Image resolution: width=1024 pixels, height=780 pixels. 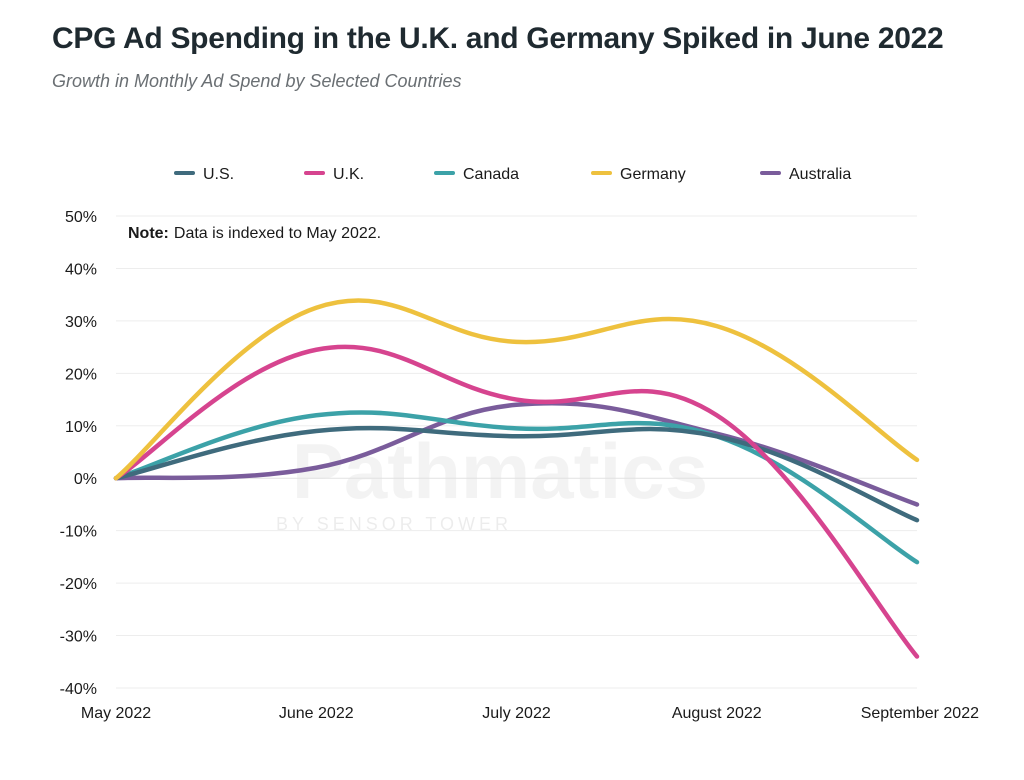 What do you see at coordinates (491, 174) in the screenshot?
I see `legend-label: Canada` at bounding box center [491, 174].